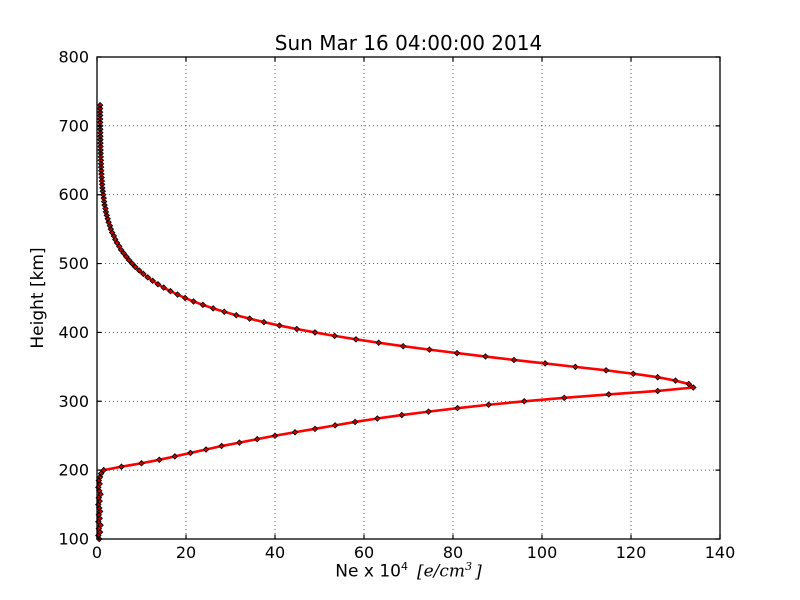 The height and width of the screenshot is (600, 800). Describe the element at coordinates (364, 552) in the screenshot. I see `x-tick-label: 60` at that location.